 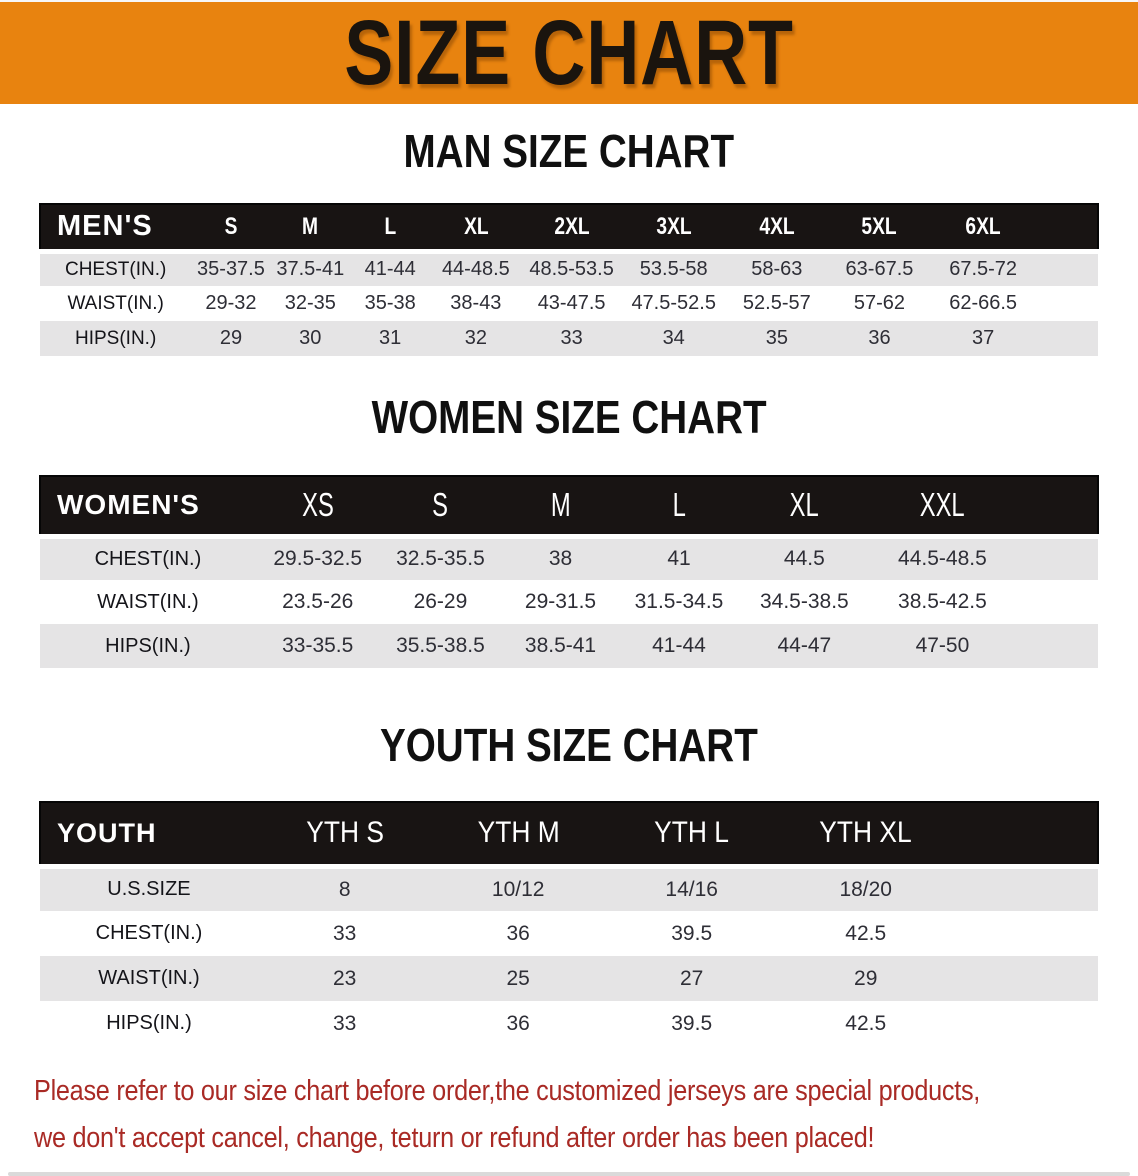 I want to click on table-corner-label: MEN'S, so click(x=105, y=226).